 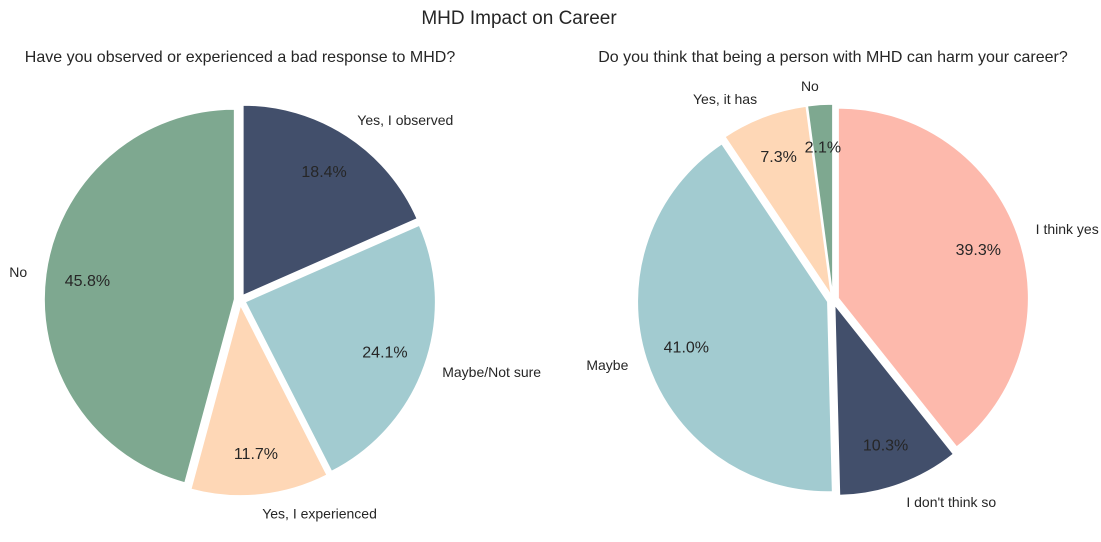 What do you see at coordinates (933, 277) in the screenshot?
I see `pie-slice-i-think-yes` at bounding box center [933, 277].